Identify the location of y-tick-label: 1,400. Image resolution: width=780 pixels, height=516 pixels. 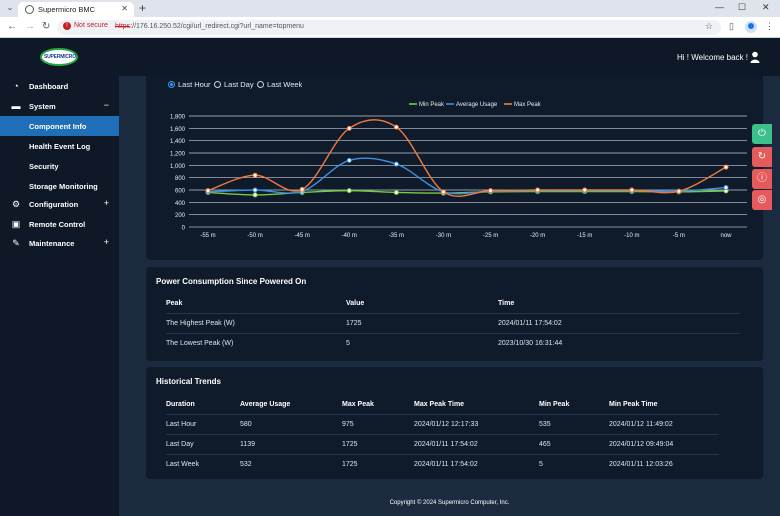
(178, 142).